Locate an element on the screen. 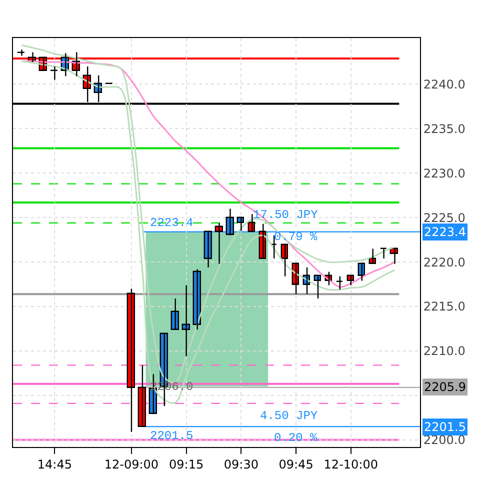 The height and width of the screenshot is (483, 485). annotation: 17.50 JPY is located at coordinates (285, 215).